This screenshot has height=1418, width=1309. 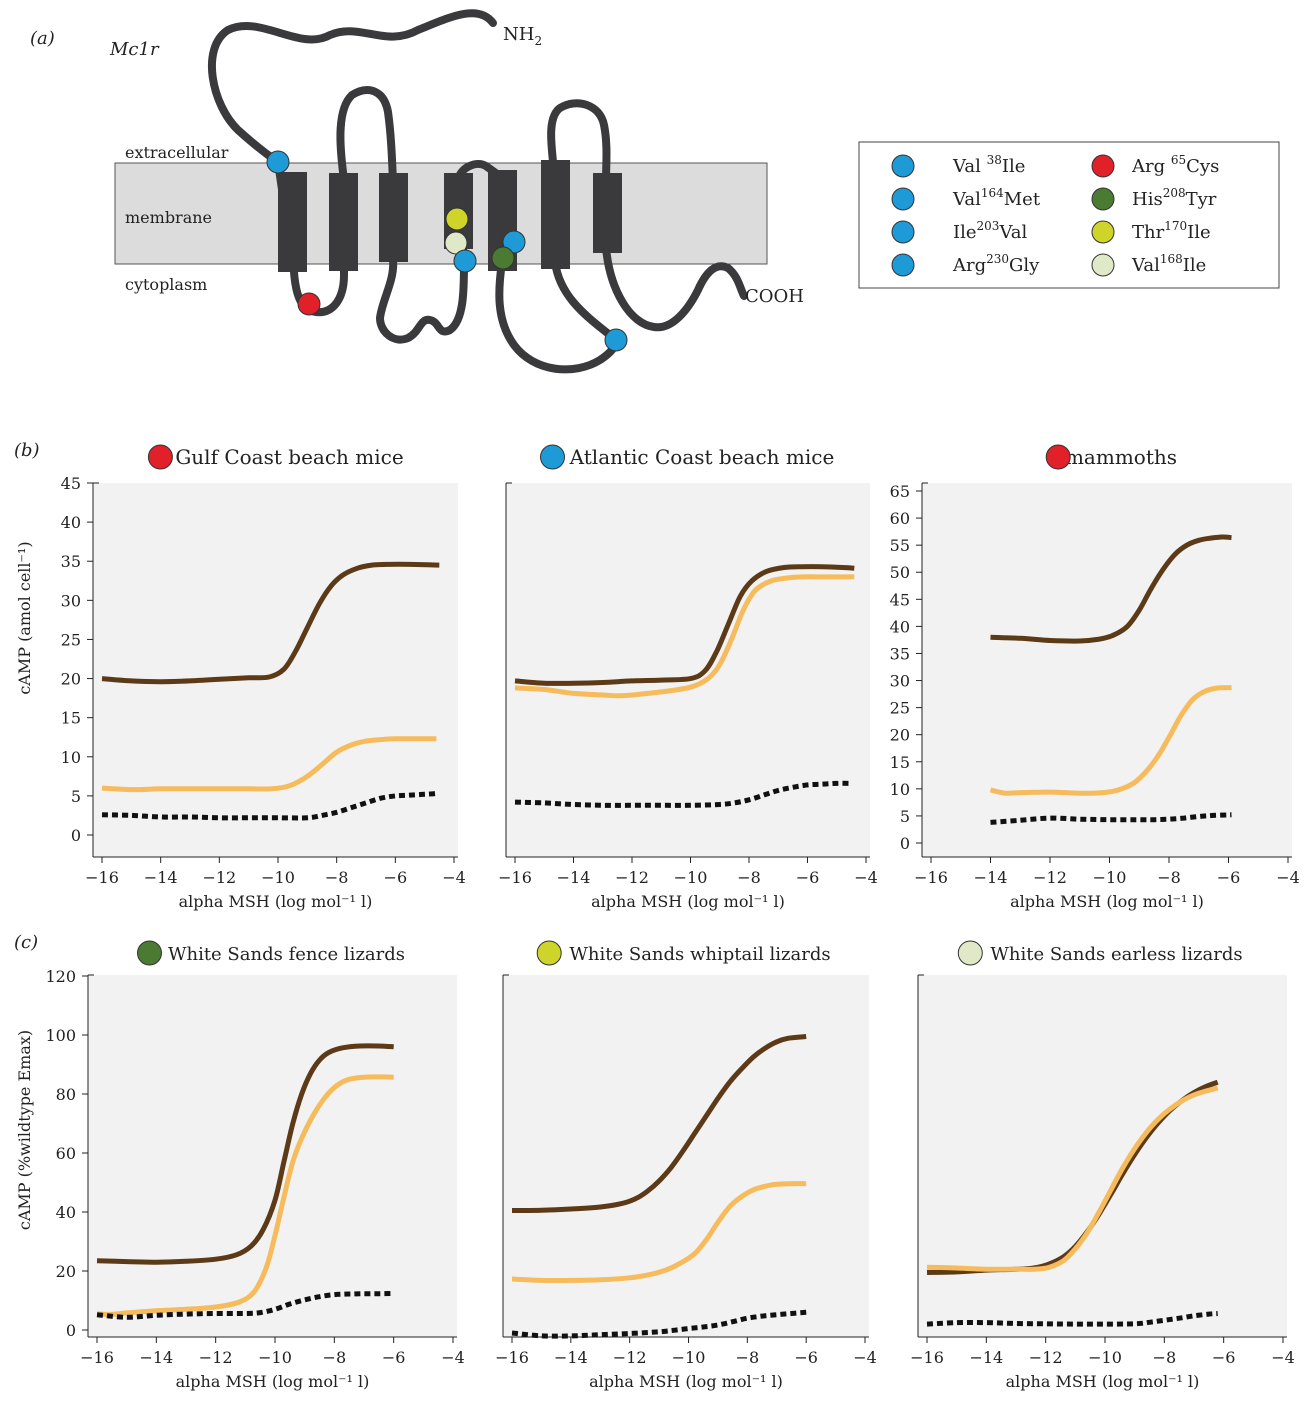 What do you see at coordinates (441, 213) in the screenshot?
I see `membrane-band` at bounding box center [441, 213].